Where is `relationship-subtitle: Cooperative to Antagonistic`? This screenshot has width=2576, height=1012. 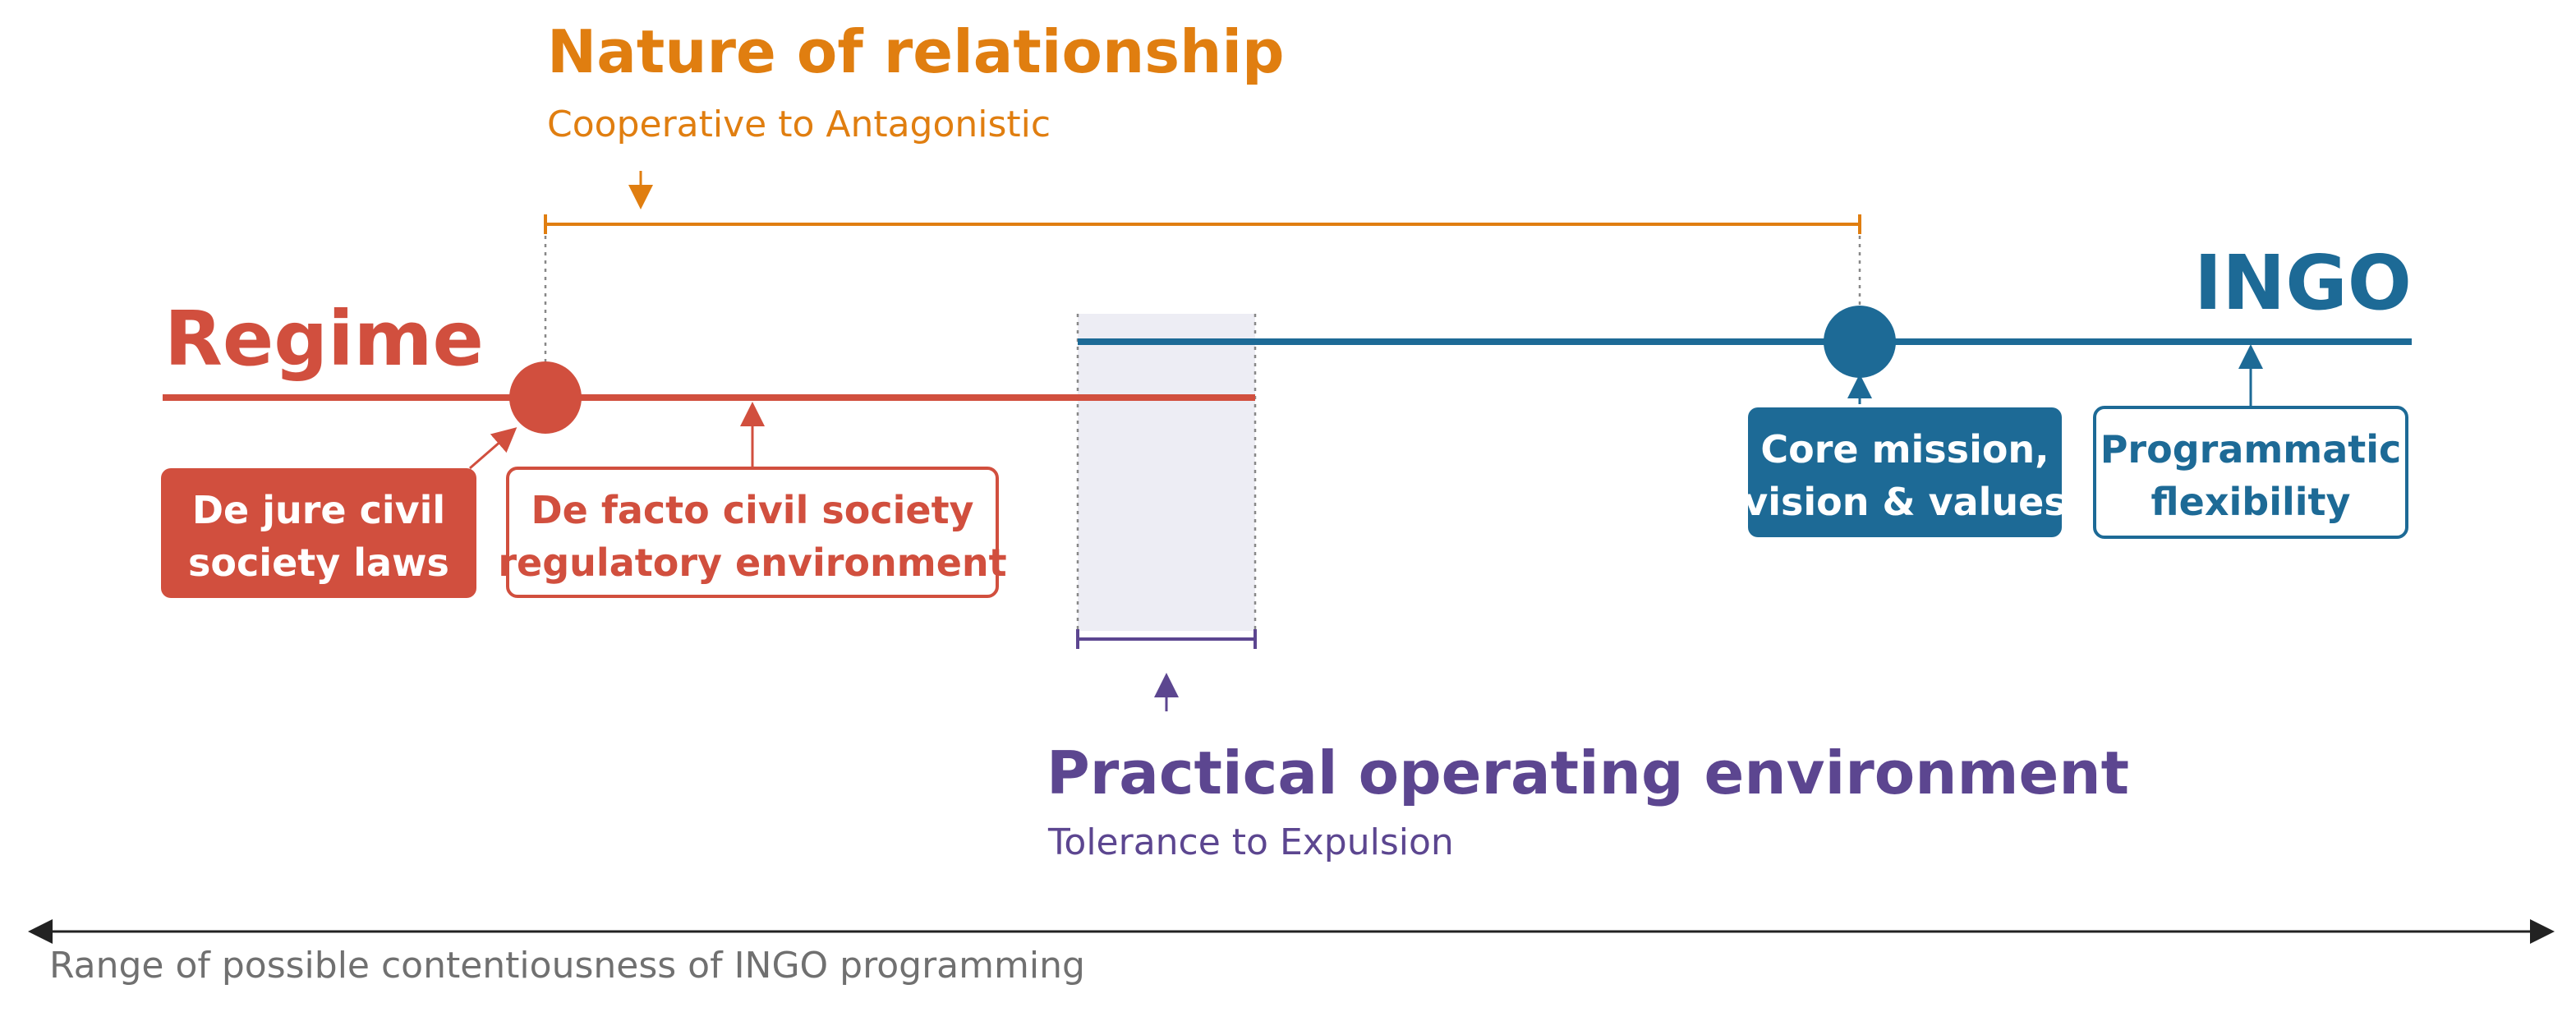 relationship-subtitle: Cooperative to Antagonistic is located at coordinates (799, 124).